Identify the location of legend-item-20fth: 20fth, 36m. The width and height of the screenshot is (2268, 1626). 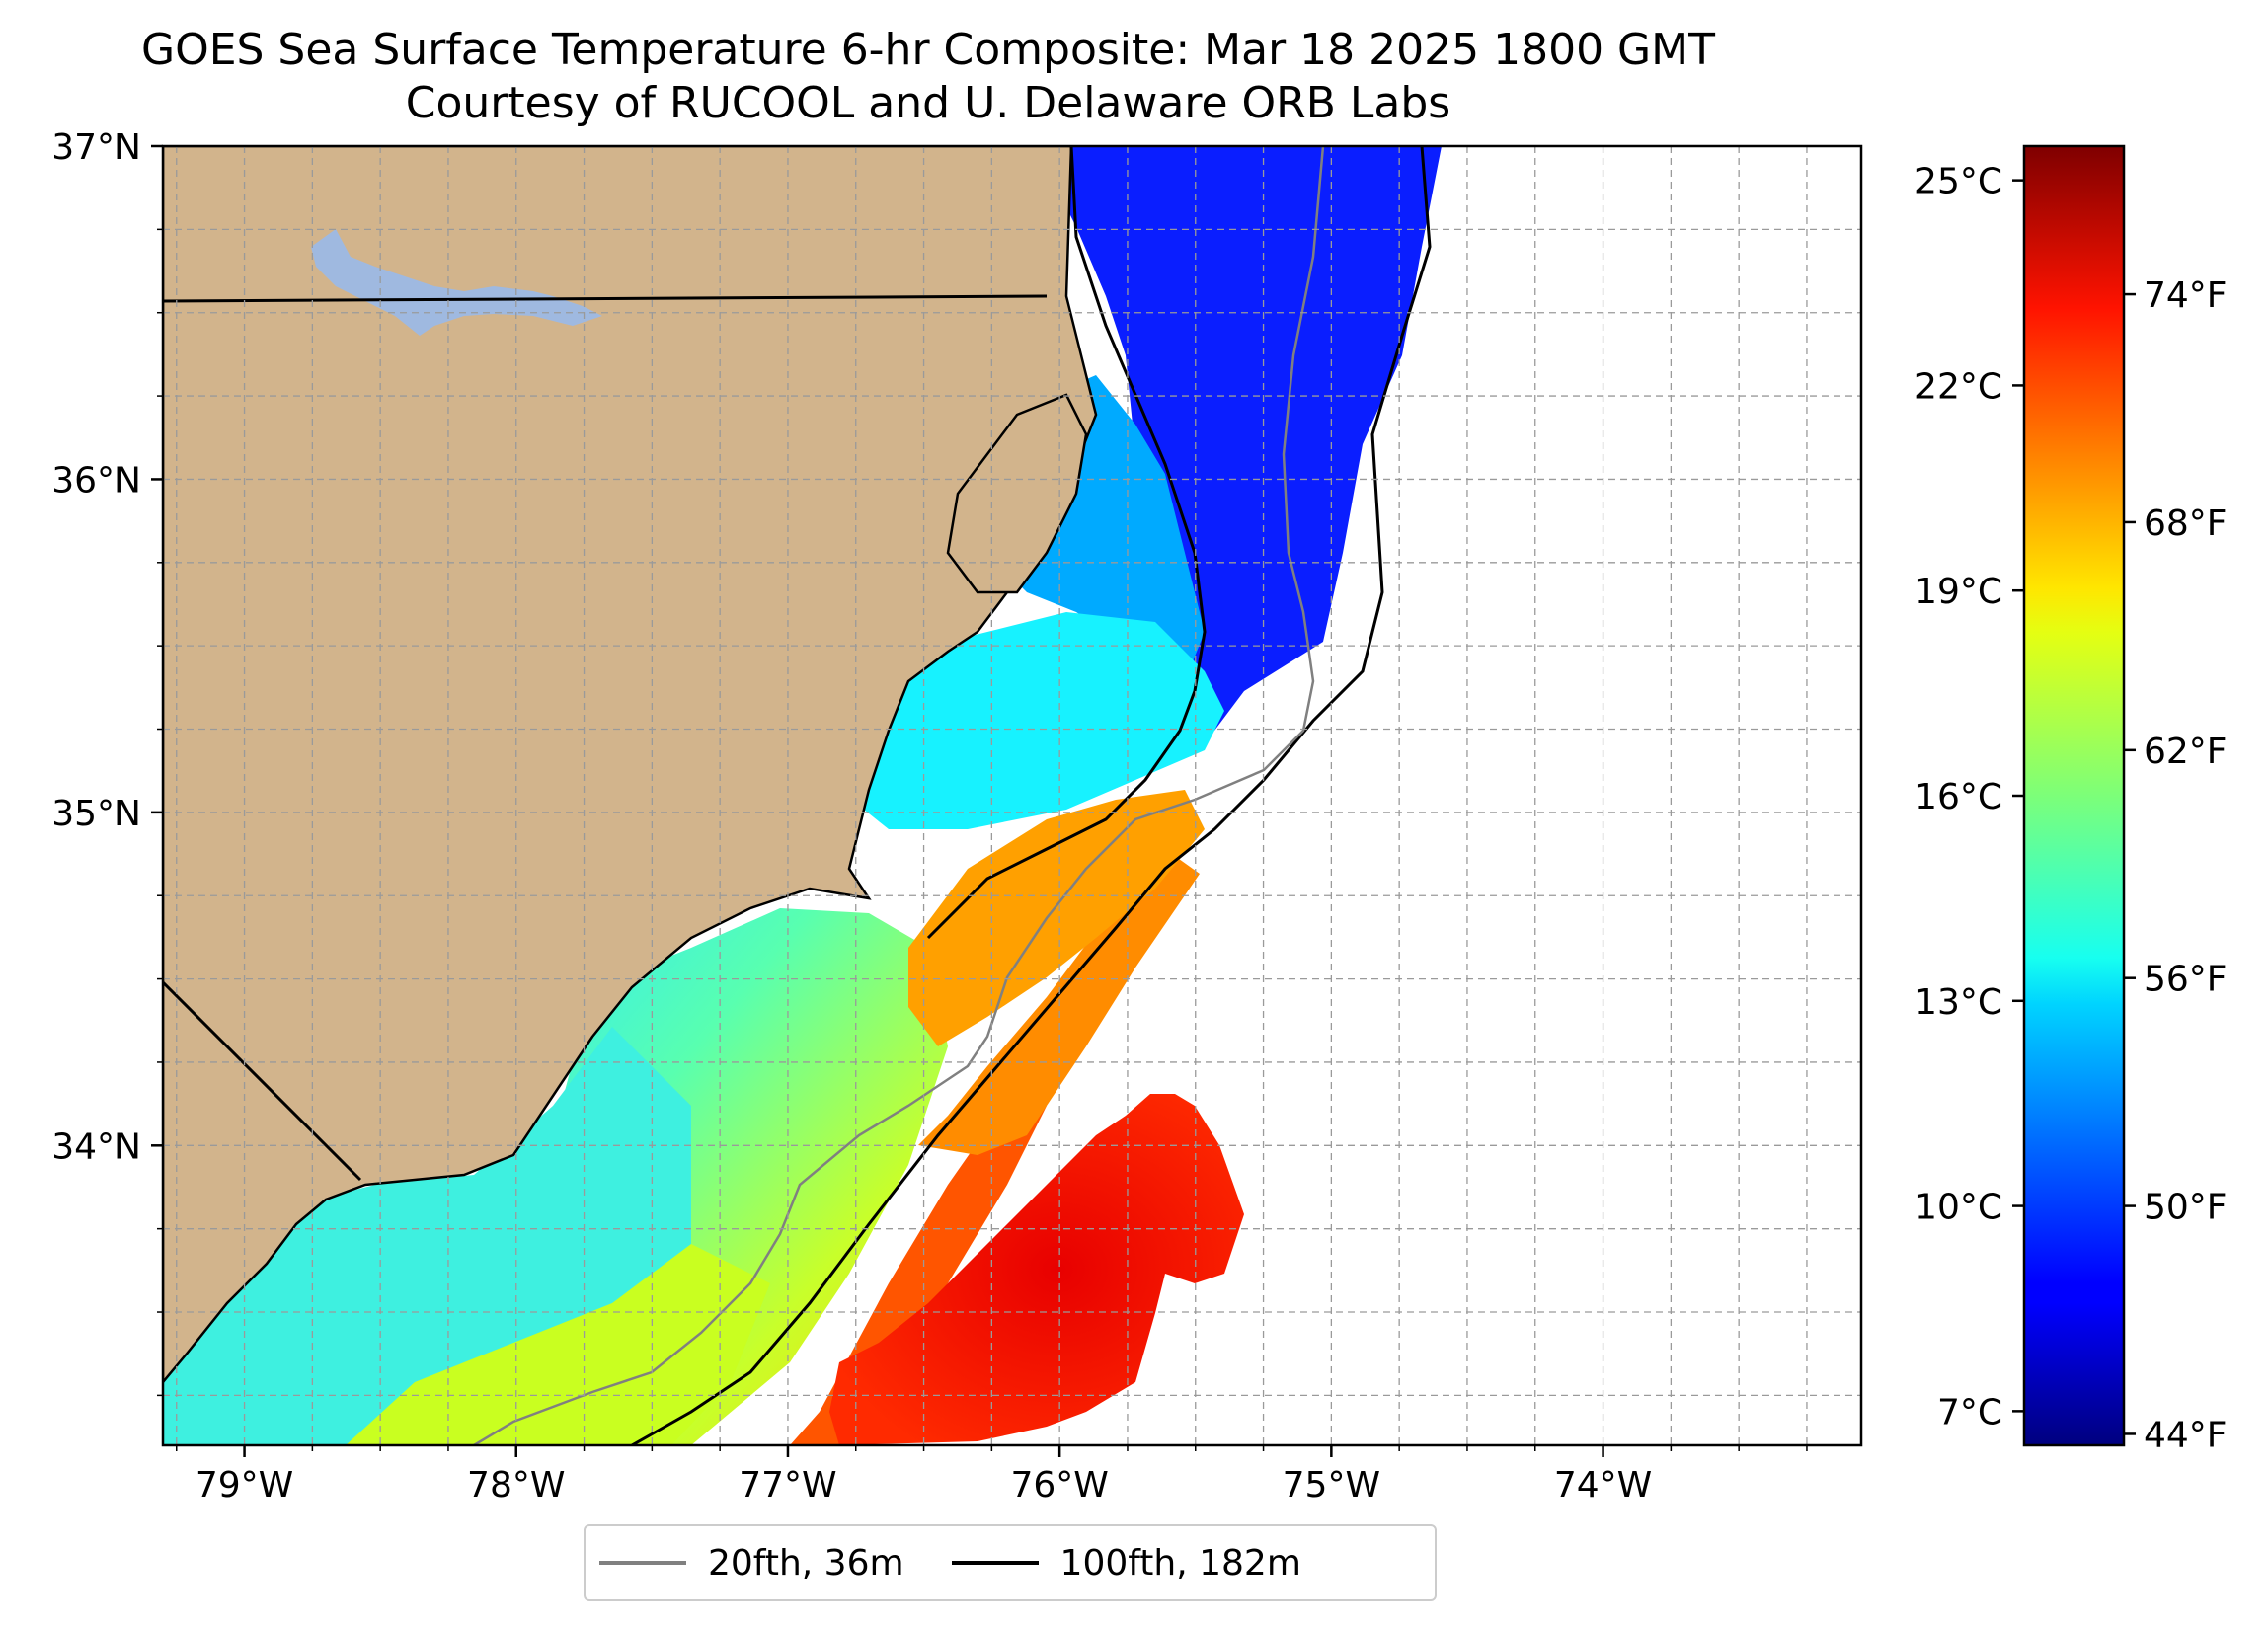
(745, 1563).